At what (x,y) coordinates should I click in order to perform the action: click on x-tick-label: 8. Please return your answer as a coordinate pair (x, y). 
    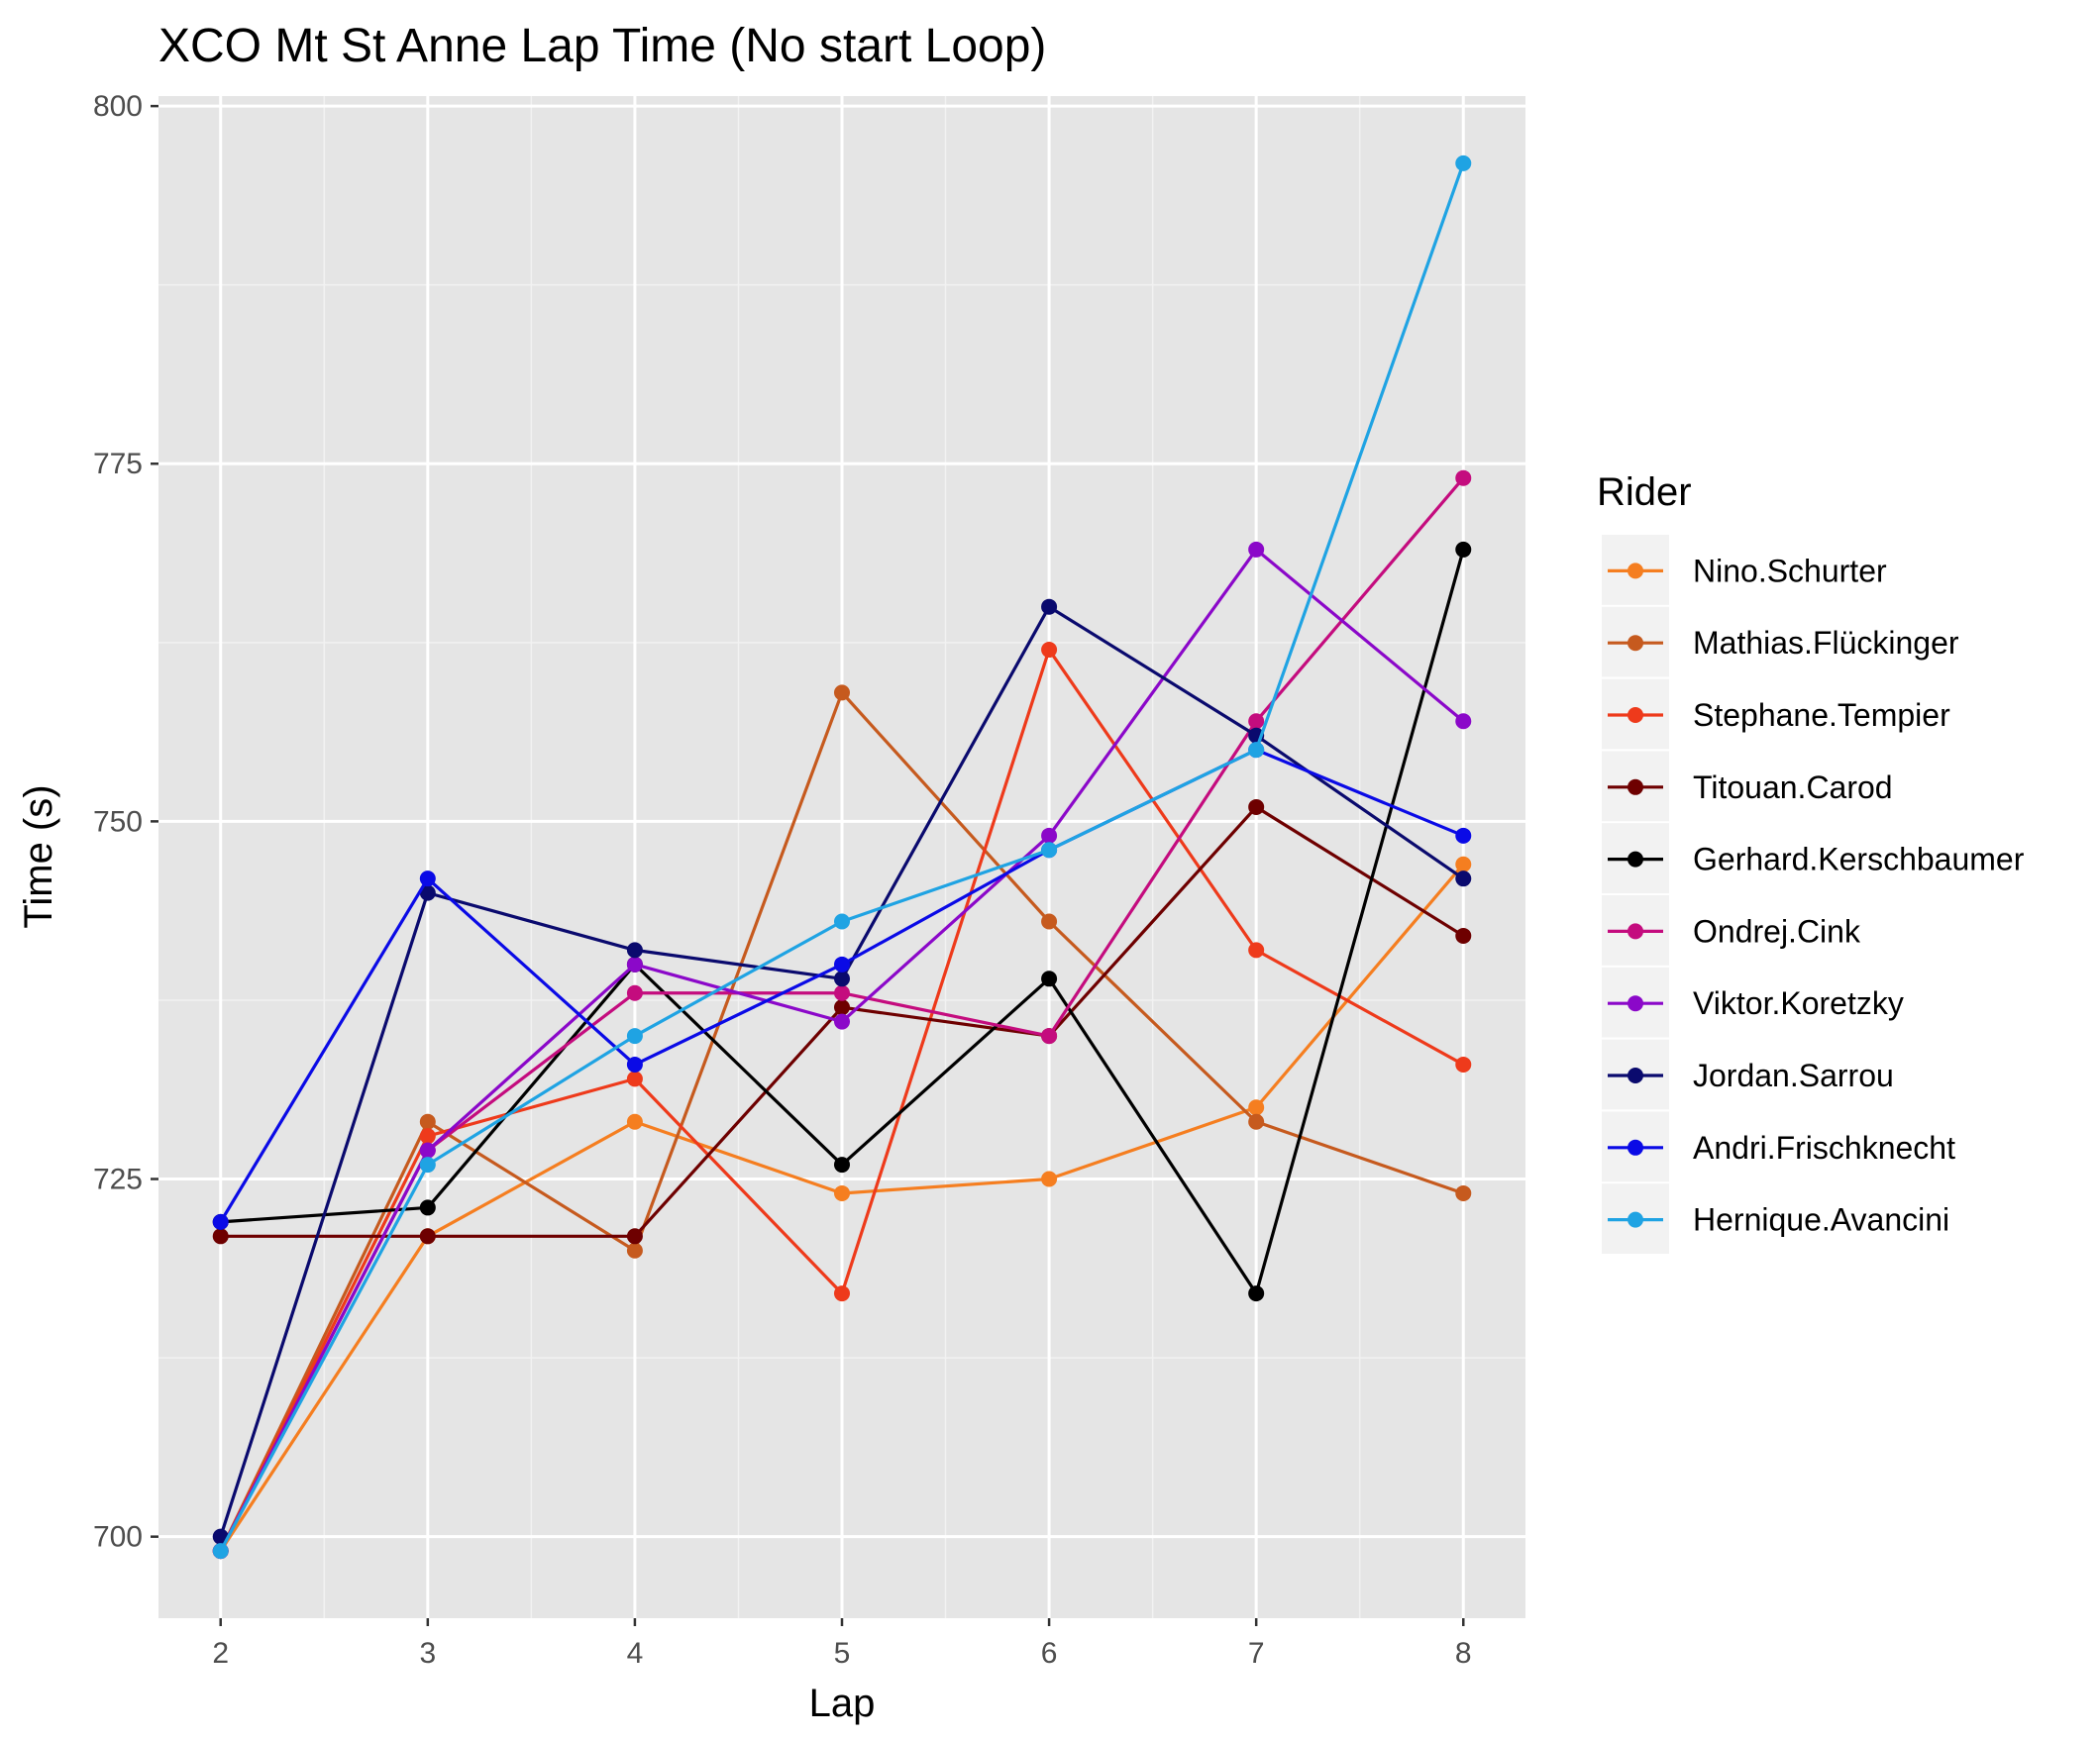
    Looking at the image, I should click on (1463, 1654).